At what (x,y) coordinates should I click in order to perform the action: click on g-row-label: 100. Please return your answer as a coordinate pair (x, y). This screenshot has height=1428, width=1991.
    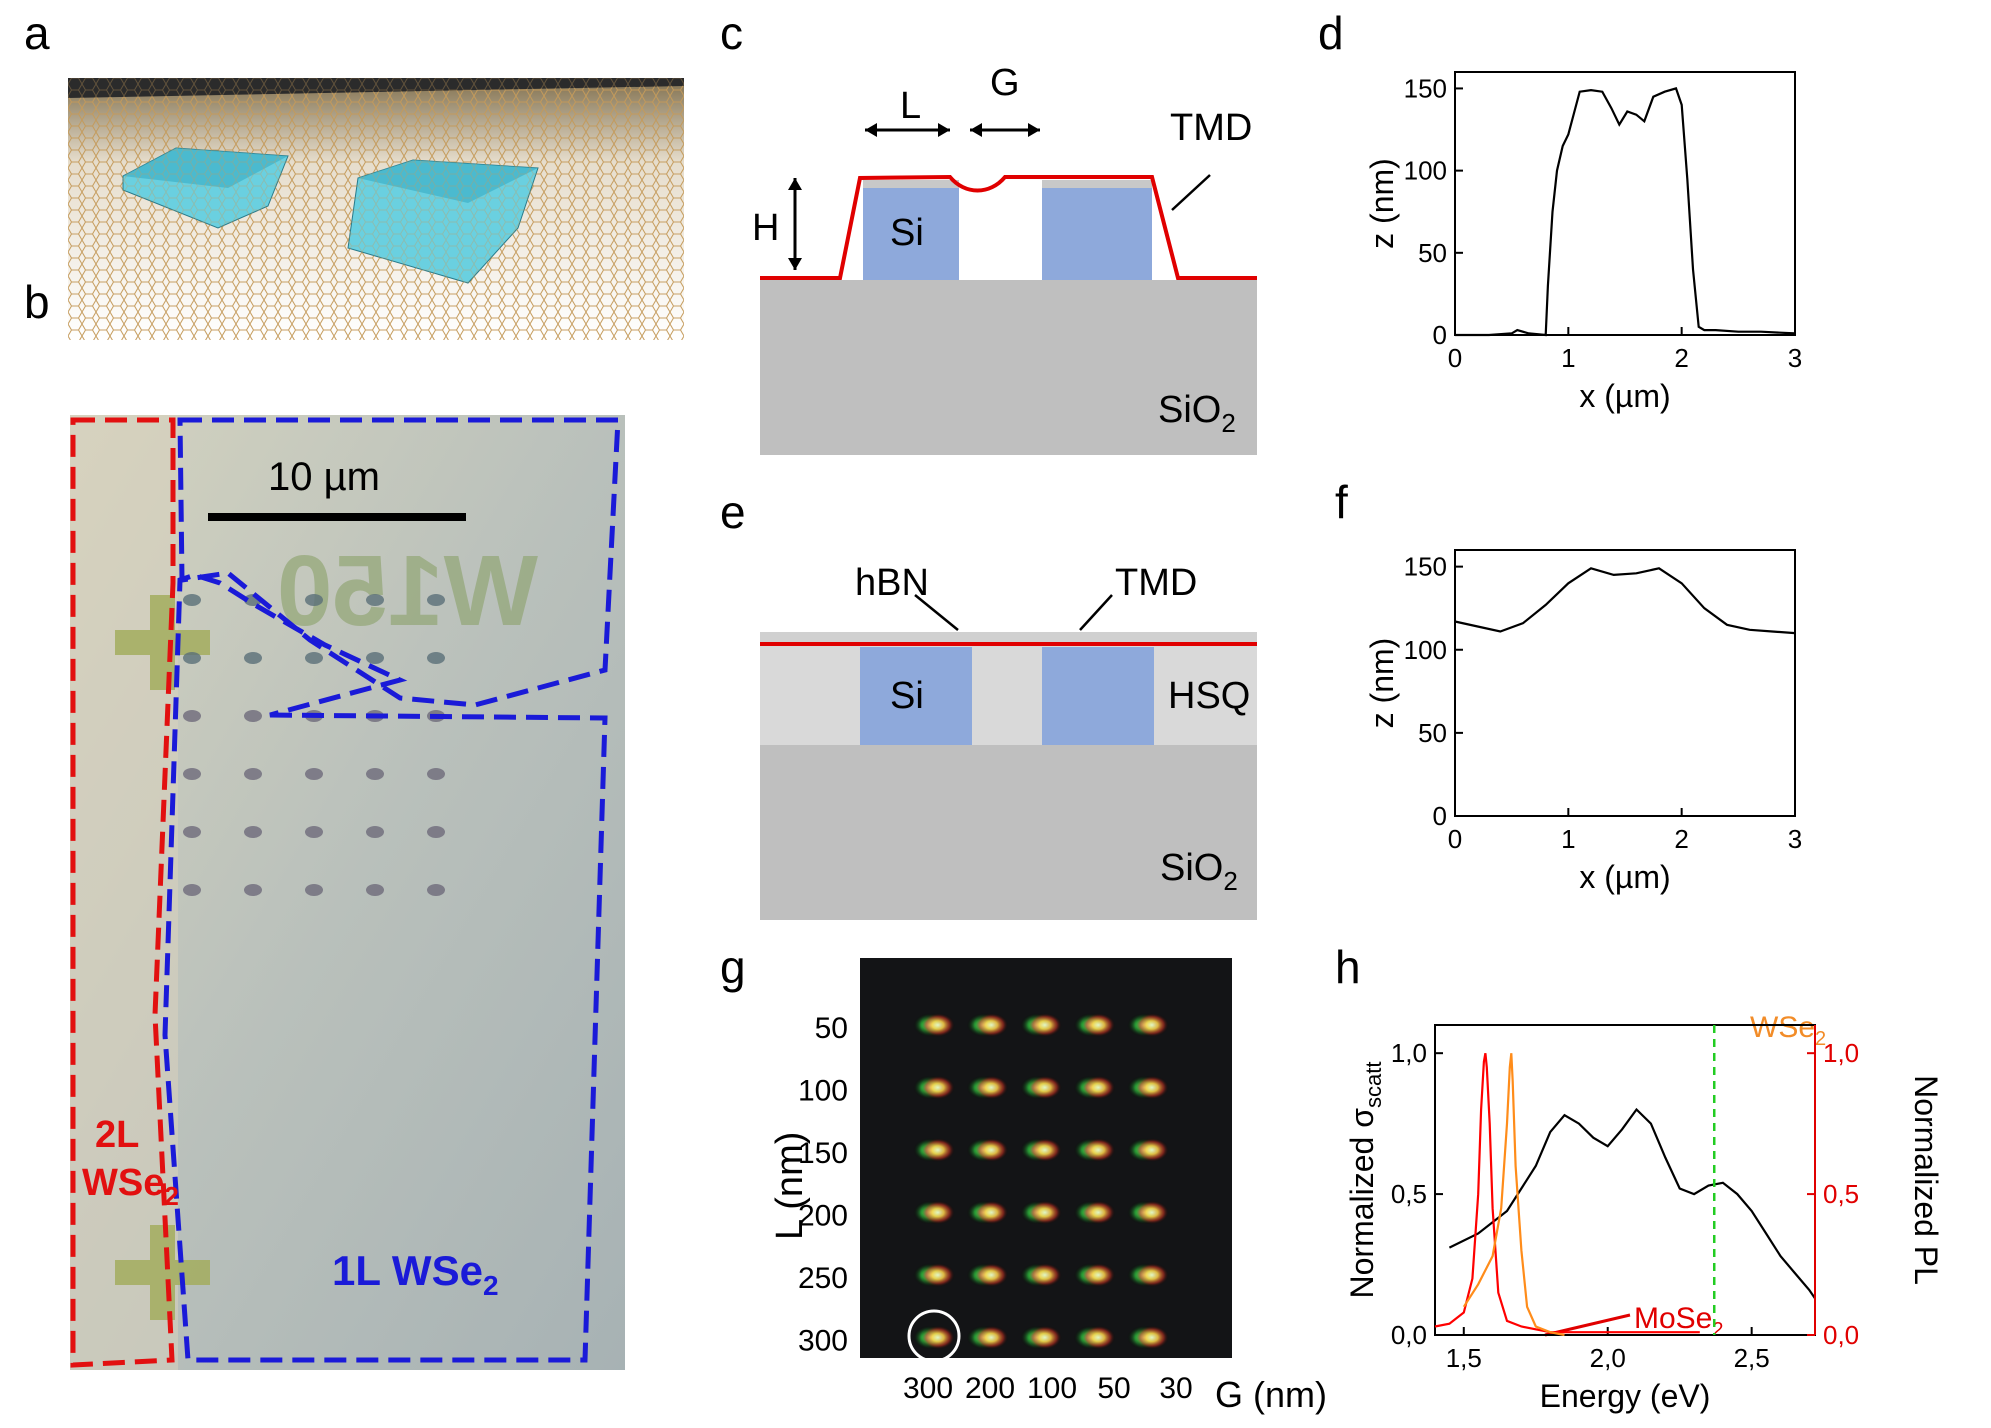
    Looking at the image, I should click on (823, 1091).